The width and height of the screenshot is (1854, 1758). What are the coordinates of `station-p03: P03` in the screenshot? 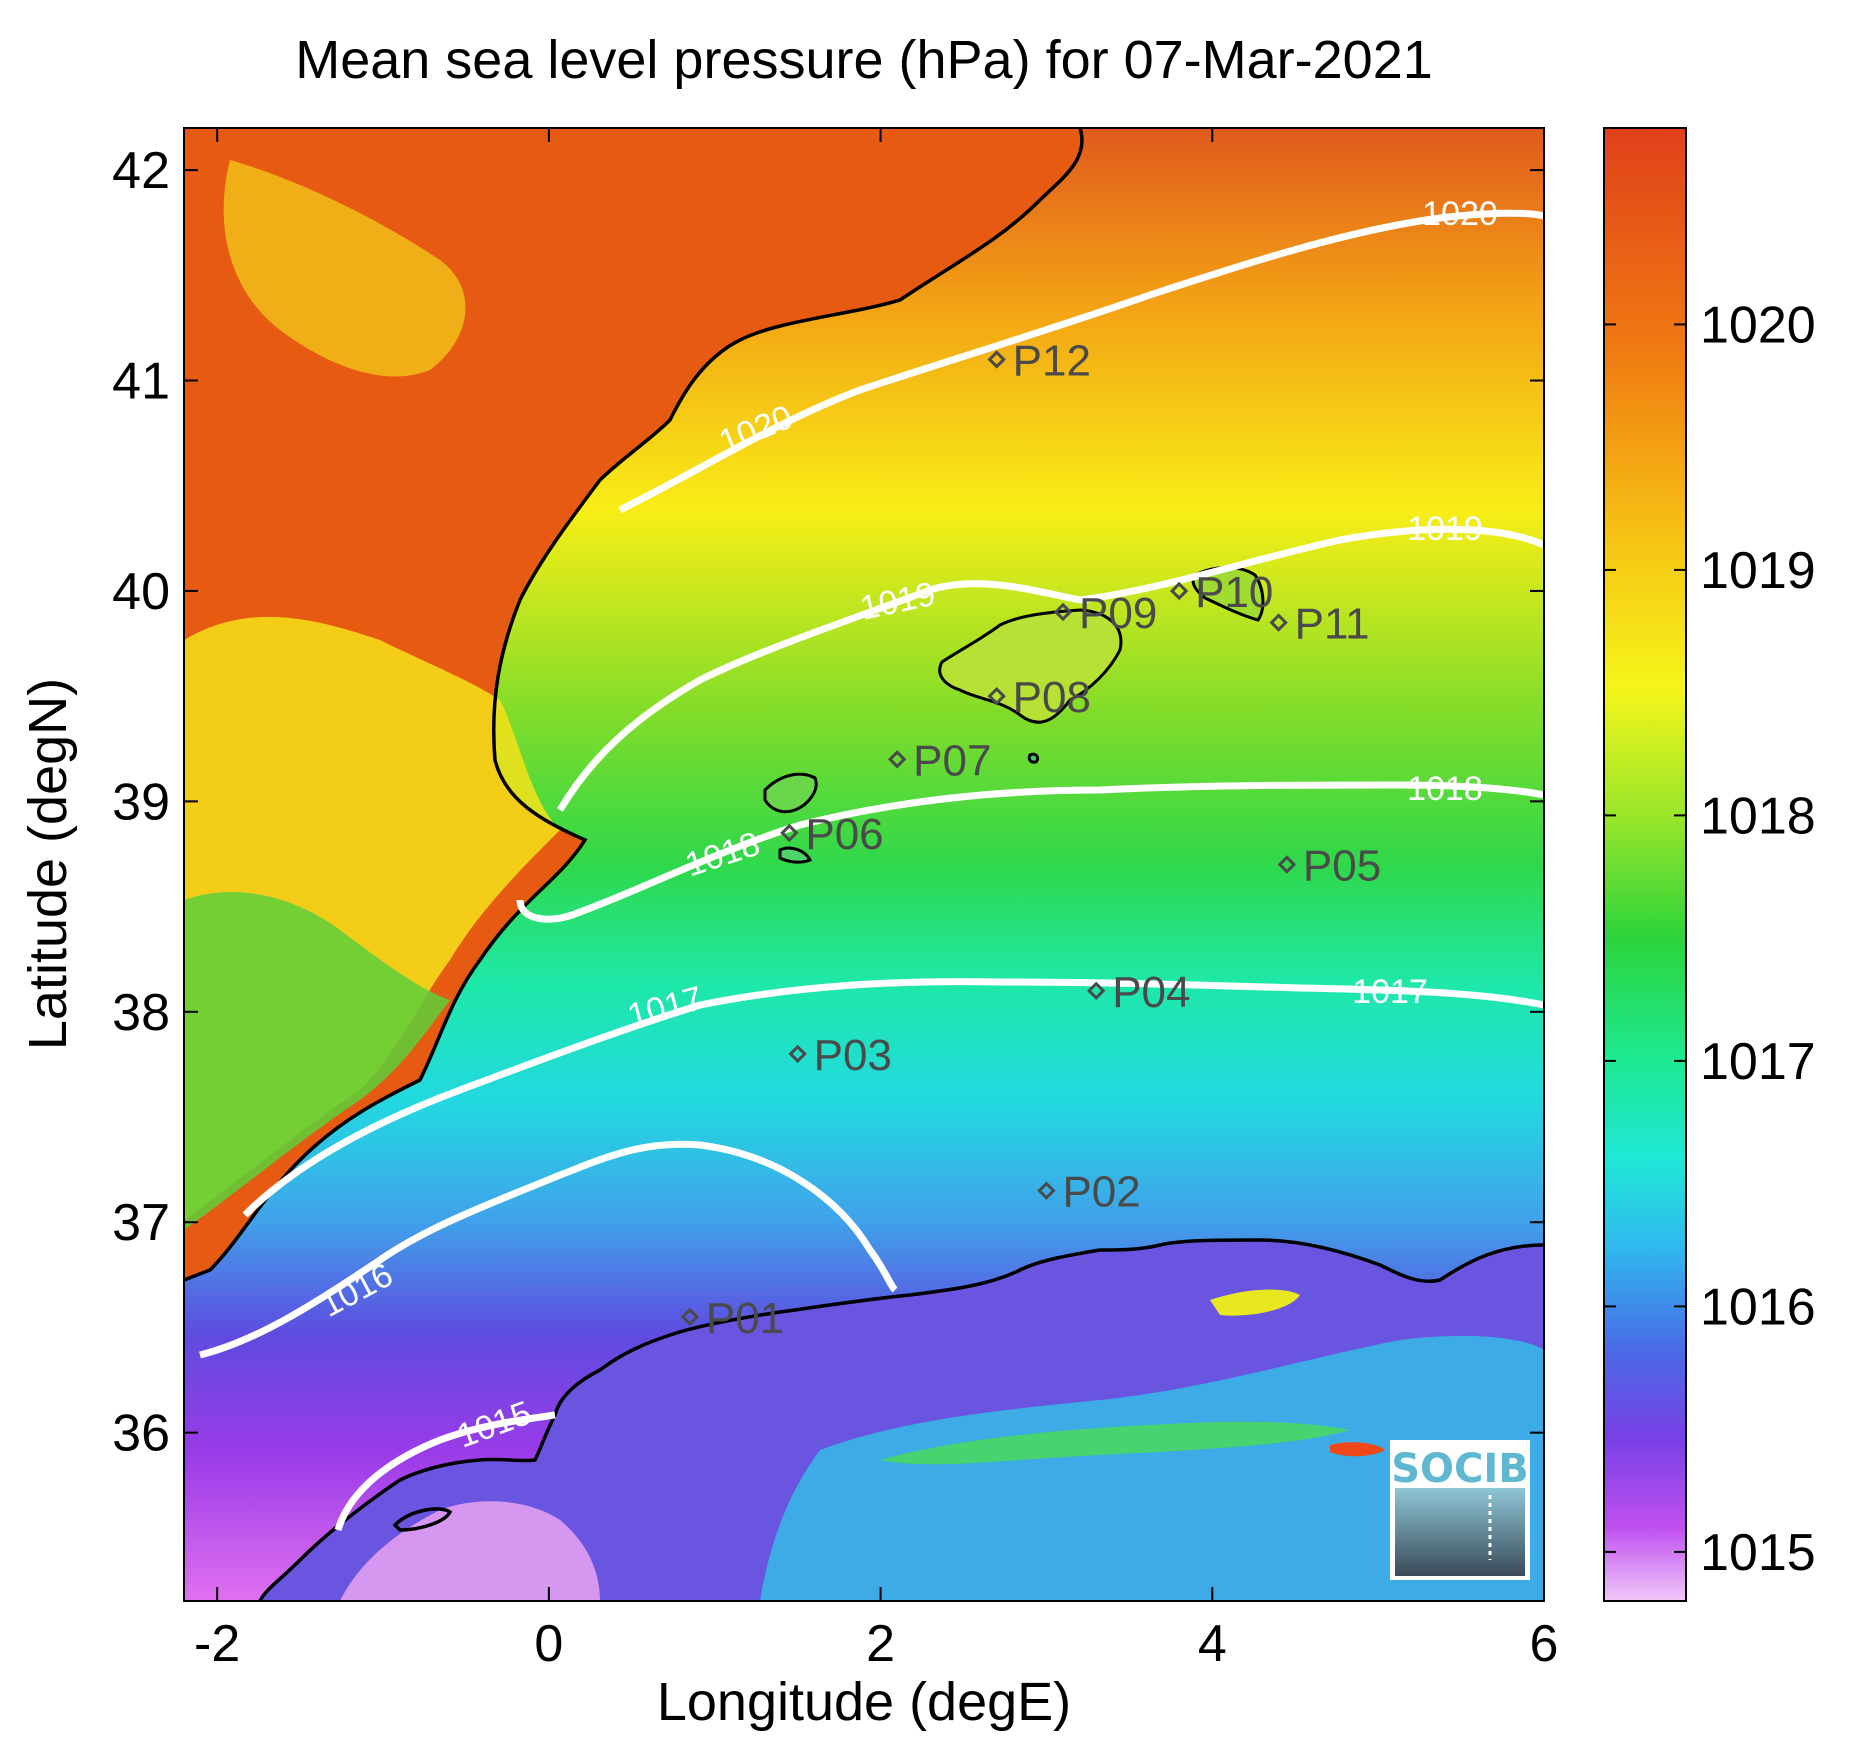 It's located at (840, 1055).